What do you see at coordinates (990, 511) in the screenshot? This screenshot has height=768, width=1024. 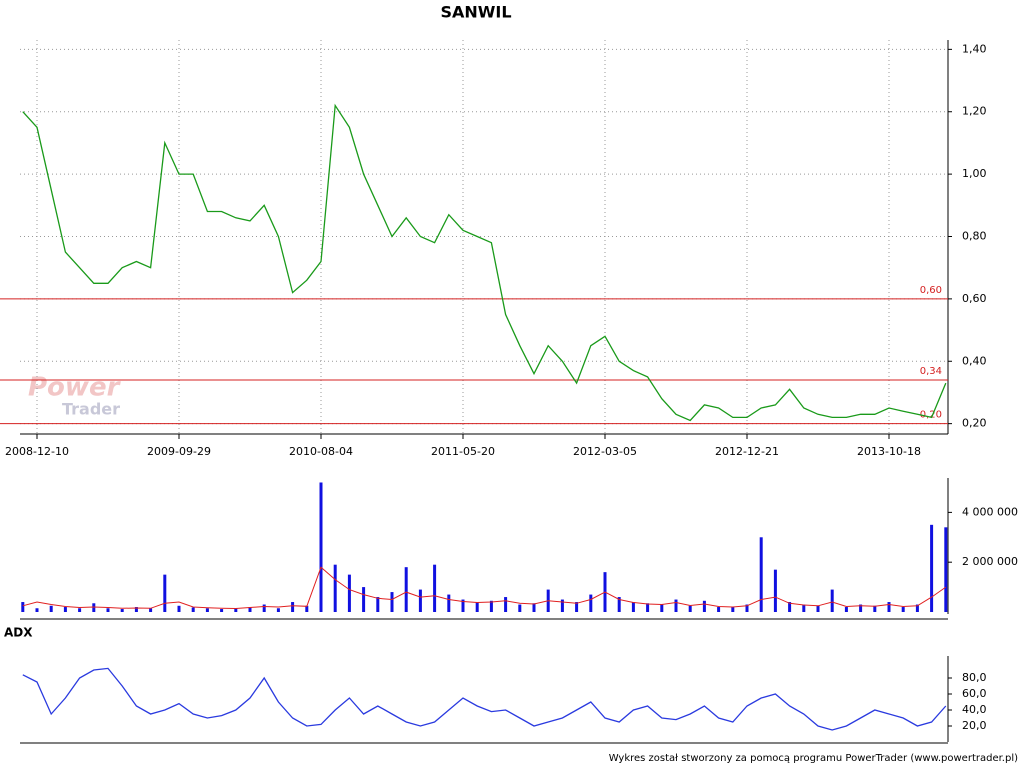 I see `y-tick-label: 4 000 000` at bounding box center [990, 511].